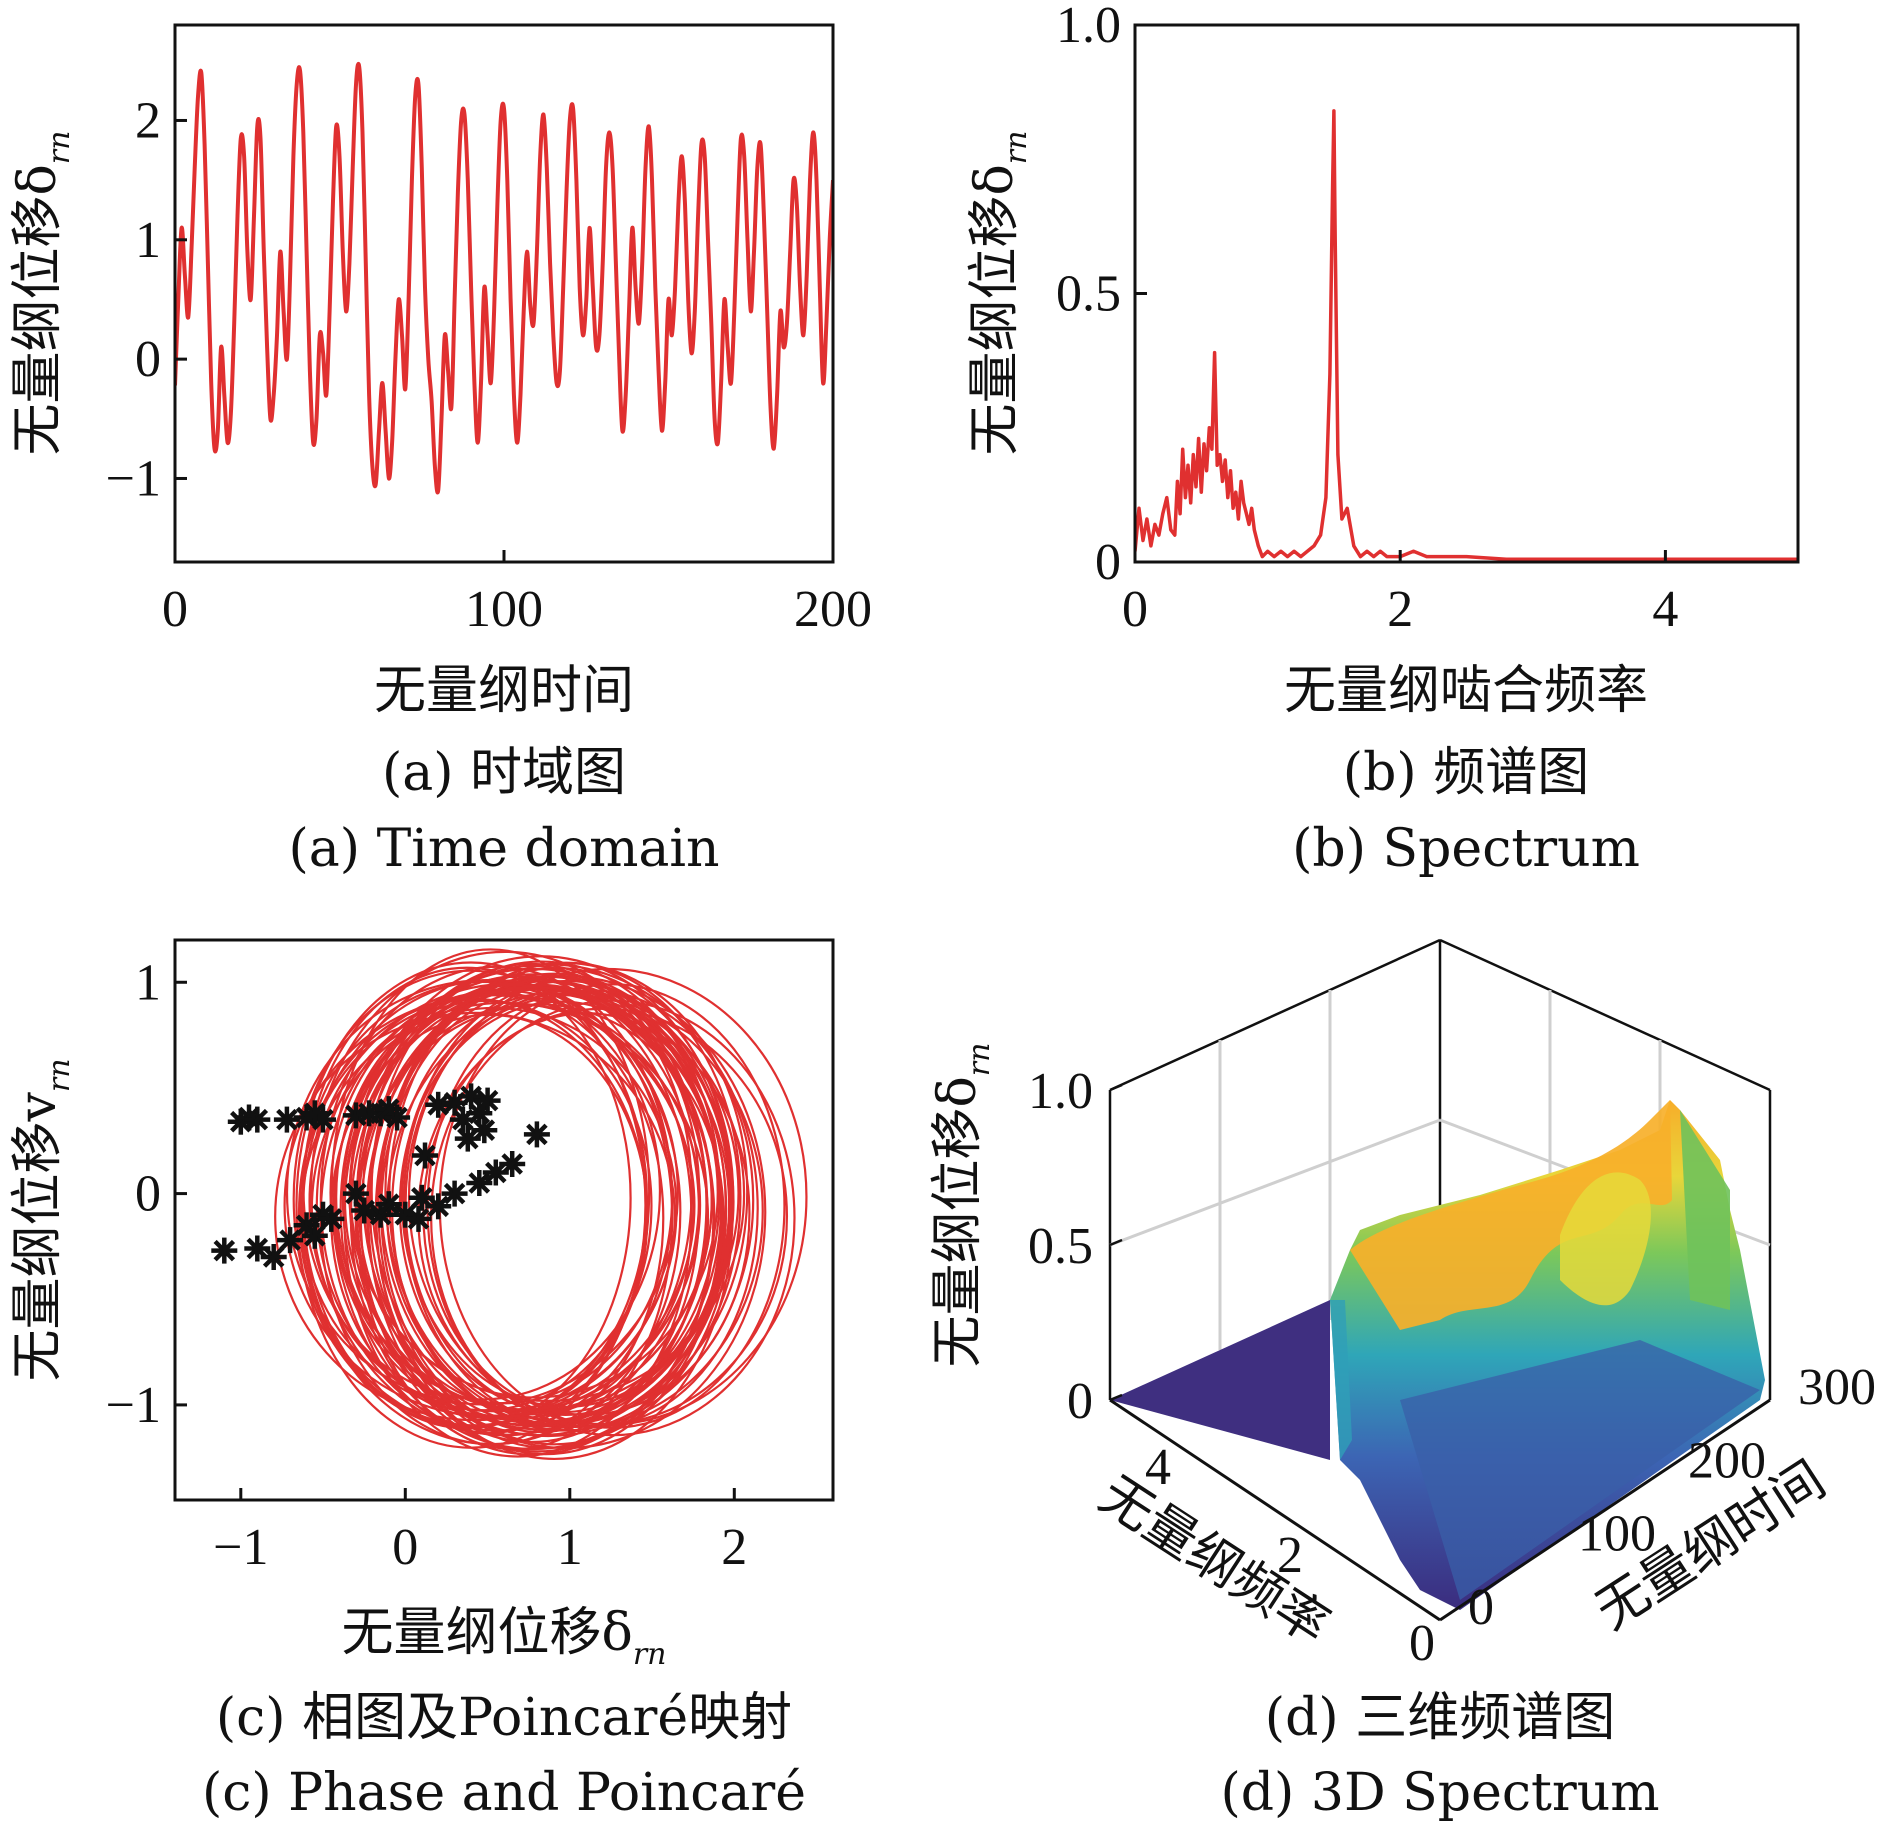 The height and width of the screenshot is (1827, 1883). I want to click on x-tick-label: 100, so click(504, 609).